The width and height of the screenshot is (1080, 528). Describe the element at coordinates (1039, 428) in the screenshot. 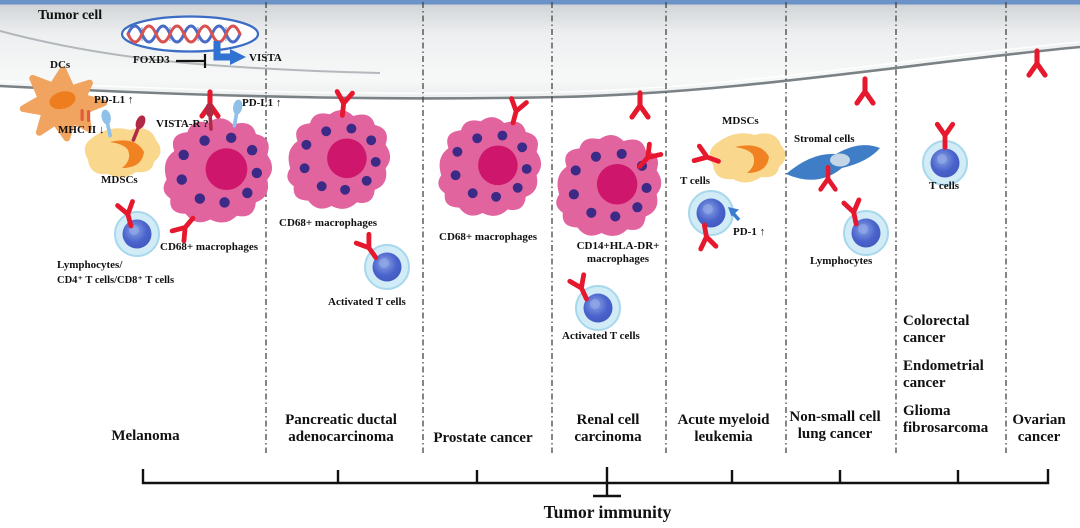

I see `cancer-label-ovarian: Ovarian cancer` at that location.